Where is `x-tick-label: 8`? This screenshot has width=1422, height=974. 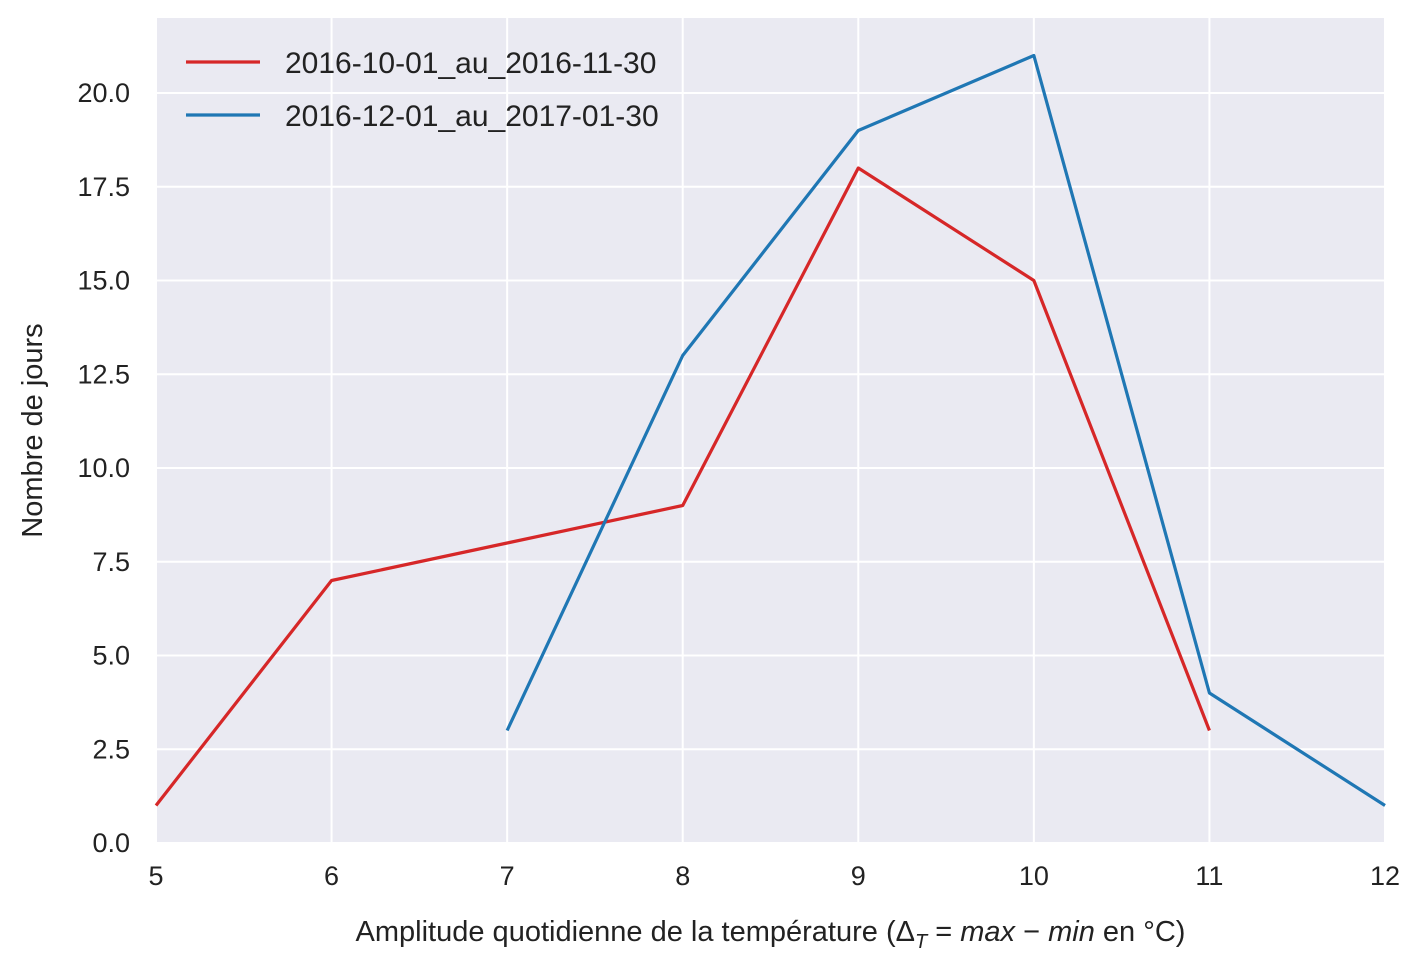 x-tick-label: 8 is located at coordinates (682, 876).